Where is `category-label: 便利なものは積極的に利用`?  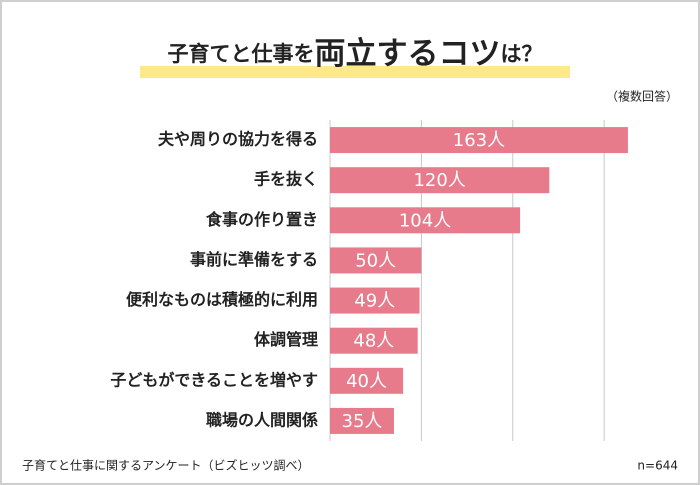 category-label: 便利なものは積極的に利用 is located at coordinates (222, 299).